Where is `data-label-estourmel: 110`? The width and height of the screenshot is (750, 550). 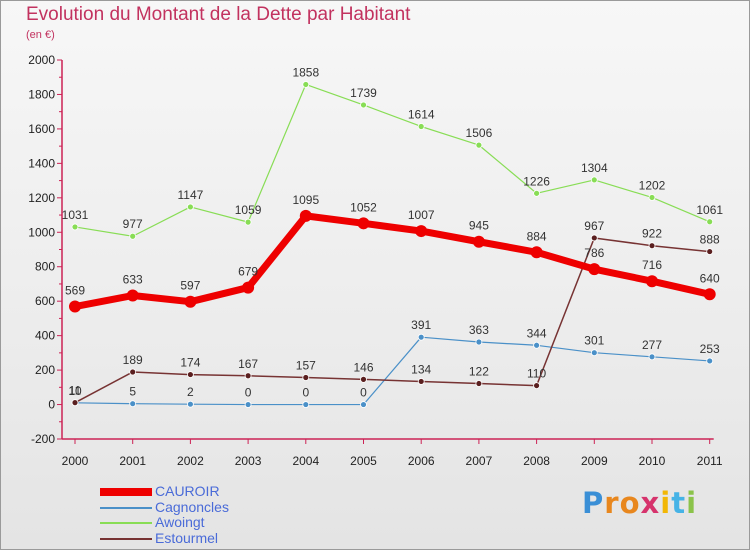 data-label-estourmel: 110 is located at coordinates (536, 374).